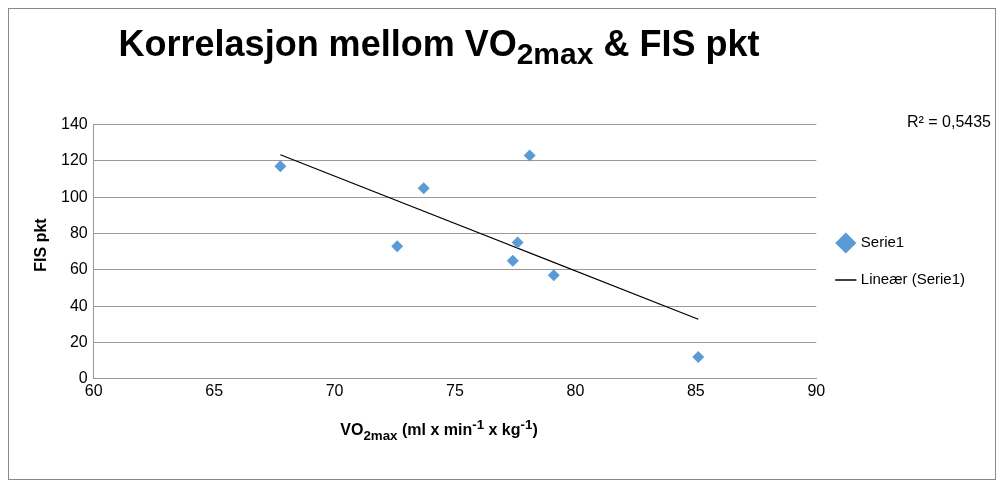 The height and width of the screenshot is (488, 1004). Describe the element at coordinates (455, 390) in the screenshot. I see `x-tick-label: 75` at that location.